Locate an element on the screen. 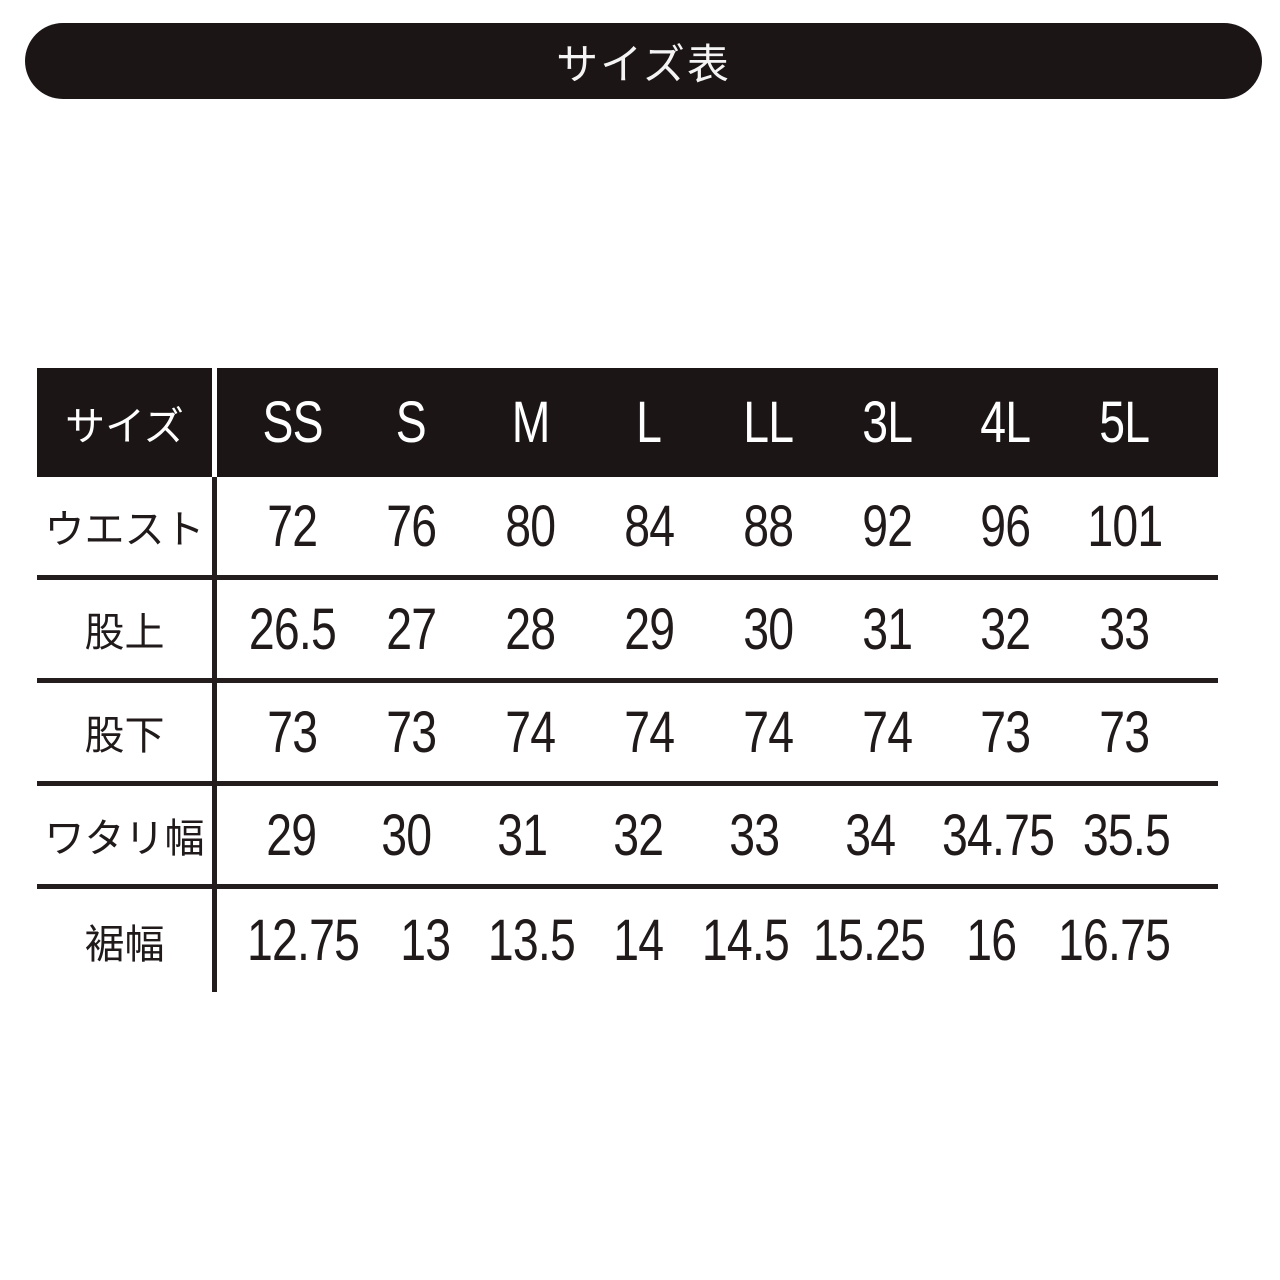  table-cell: 14 is located at coordinates (638, 940).